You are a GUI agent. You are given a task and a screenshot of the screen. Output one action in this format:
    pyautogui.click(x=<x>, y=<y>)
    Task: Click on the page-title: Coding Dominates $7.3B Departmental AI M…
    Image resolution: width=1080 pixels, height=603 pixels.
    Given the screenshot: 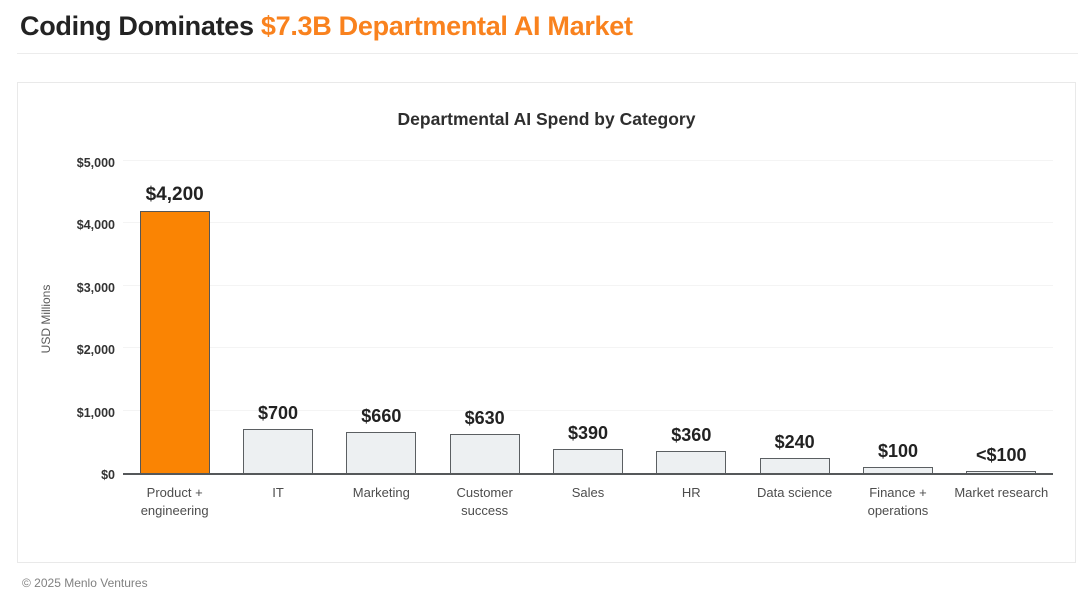 What is the action you would take?
    pyautogui.click(x=326, y=26)
    